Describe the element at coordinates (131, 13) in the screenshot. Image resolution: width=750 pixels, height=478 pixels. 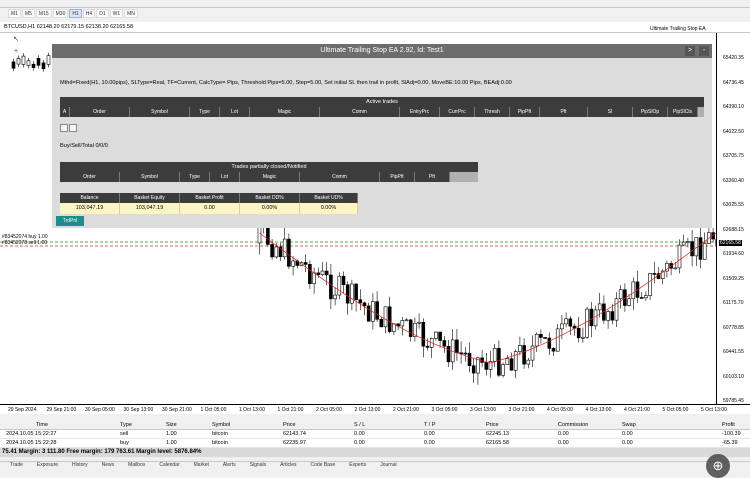
I see `timeframe-mn: MN` at that location.